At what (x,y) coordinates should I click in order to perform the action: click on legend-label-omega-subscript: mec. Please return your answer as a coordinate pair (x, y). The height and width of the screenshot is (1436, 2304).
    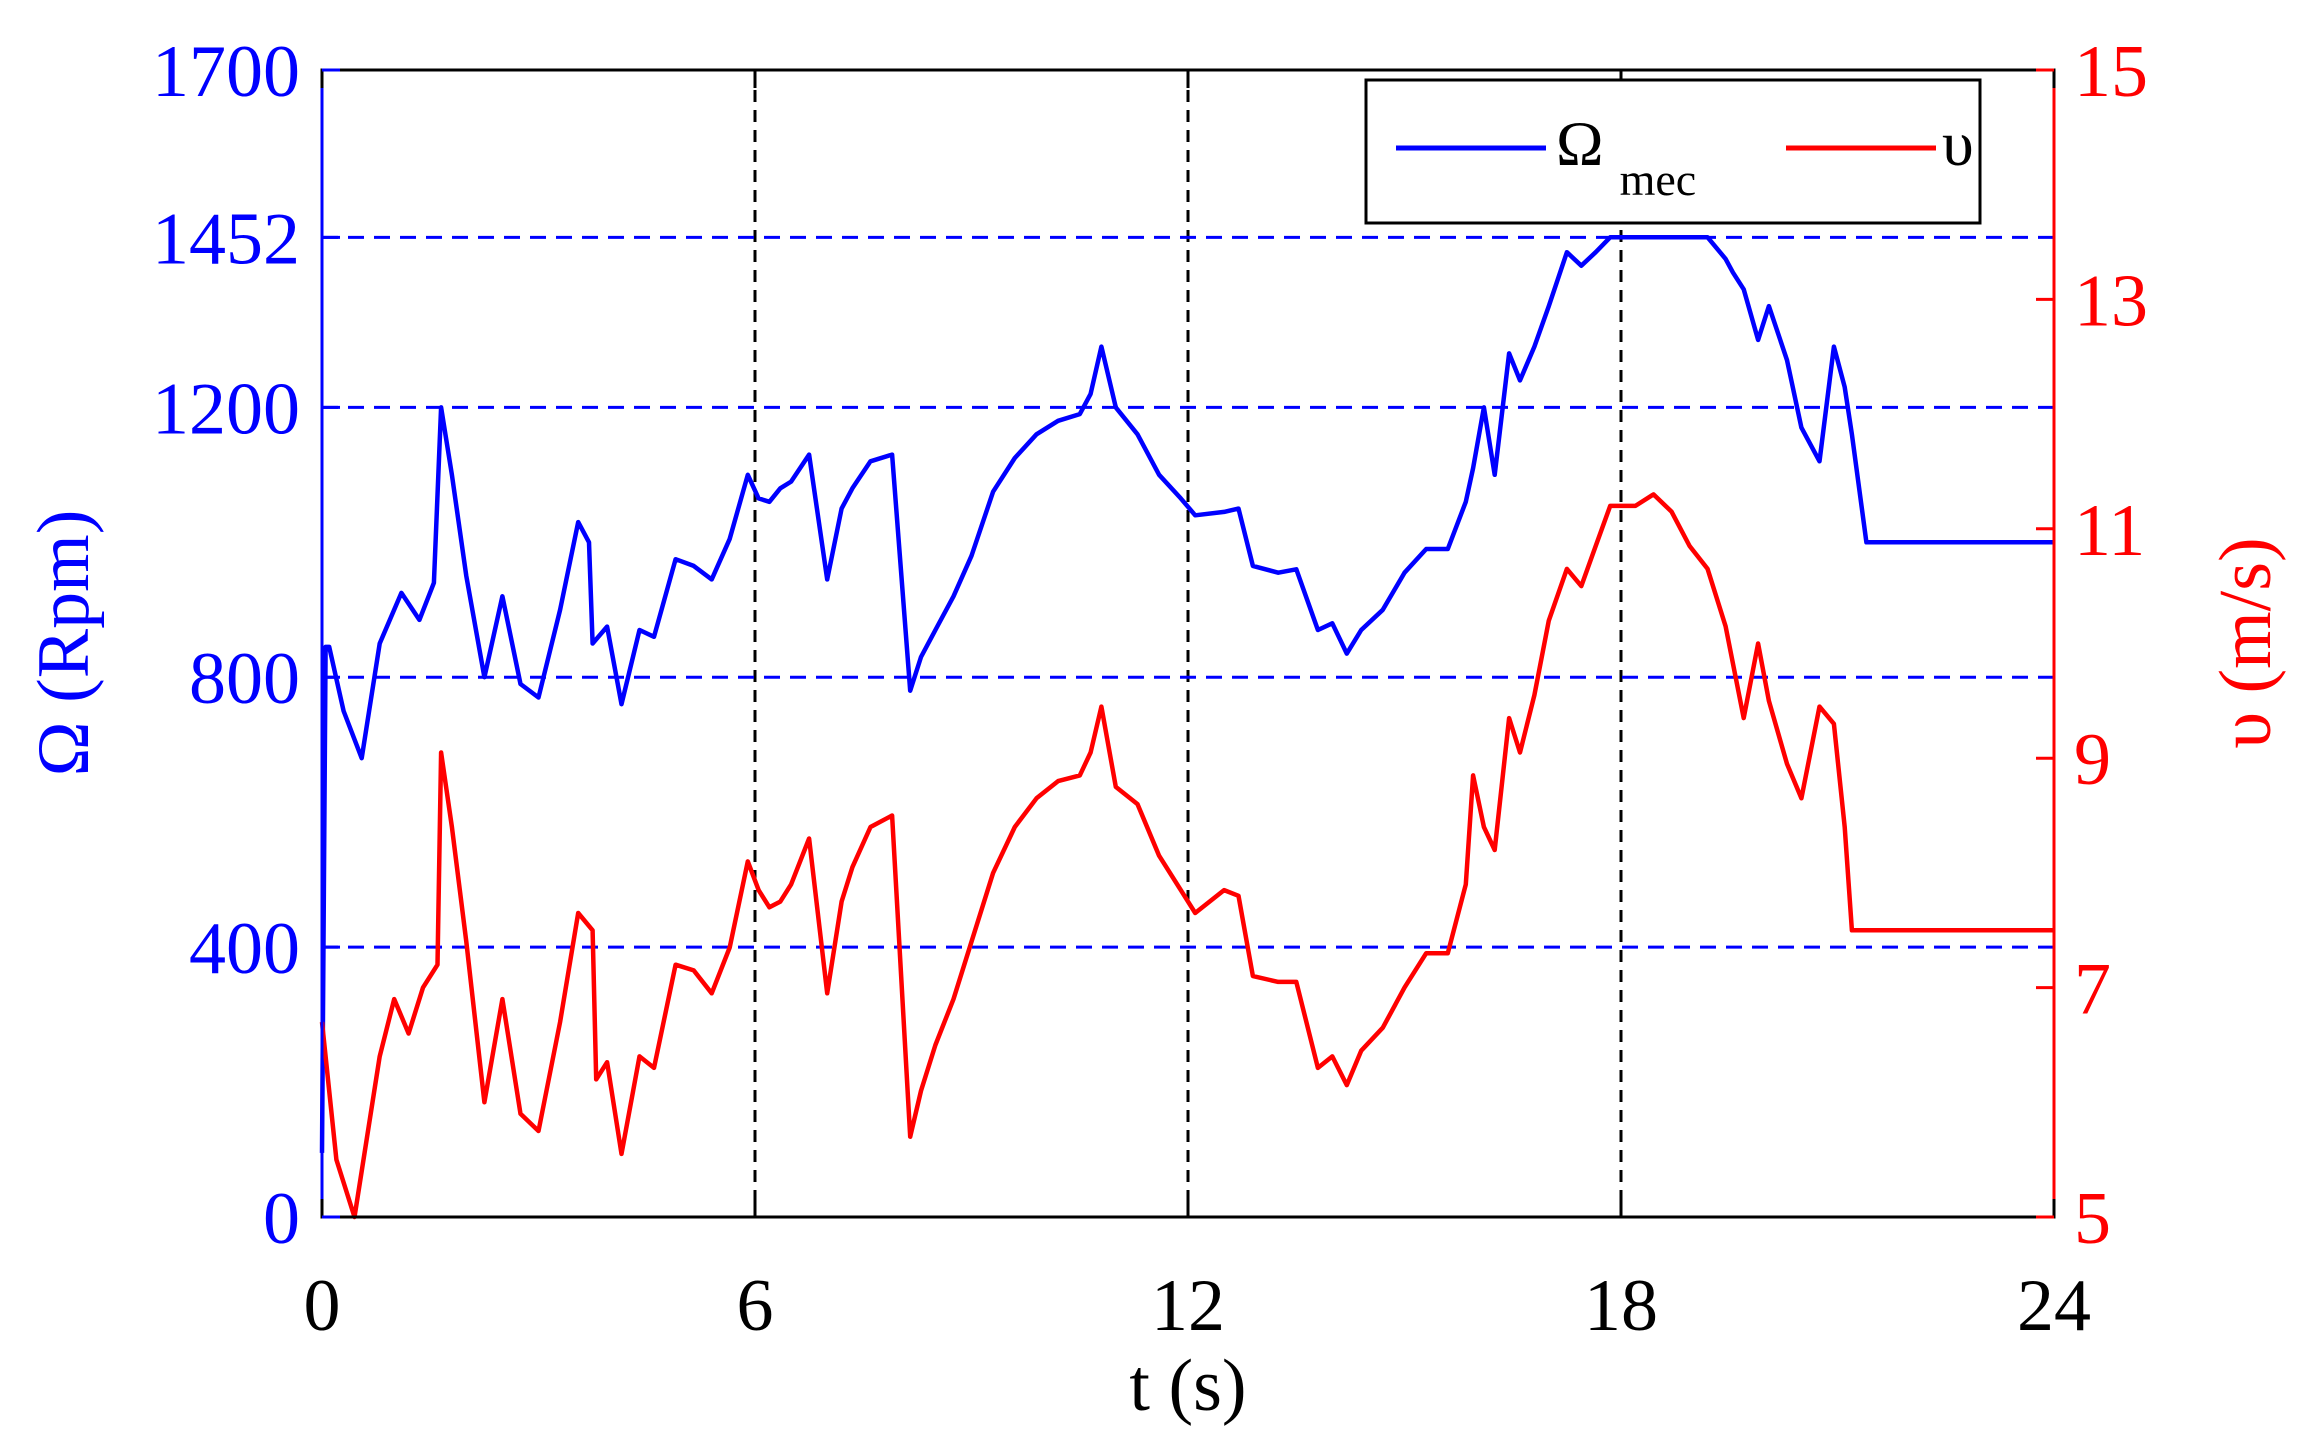
    Looking at the image, I should click on (1658, 179).